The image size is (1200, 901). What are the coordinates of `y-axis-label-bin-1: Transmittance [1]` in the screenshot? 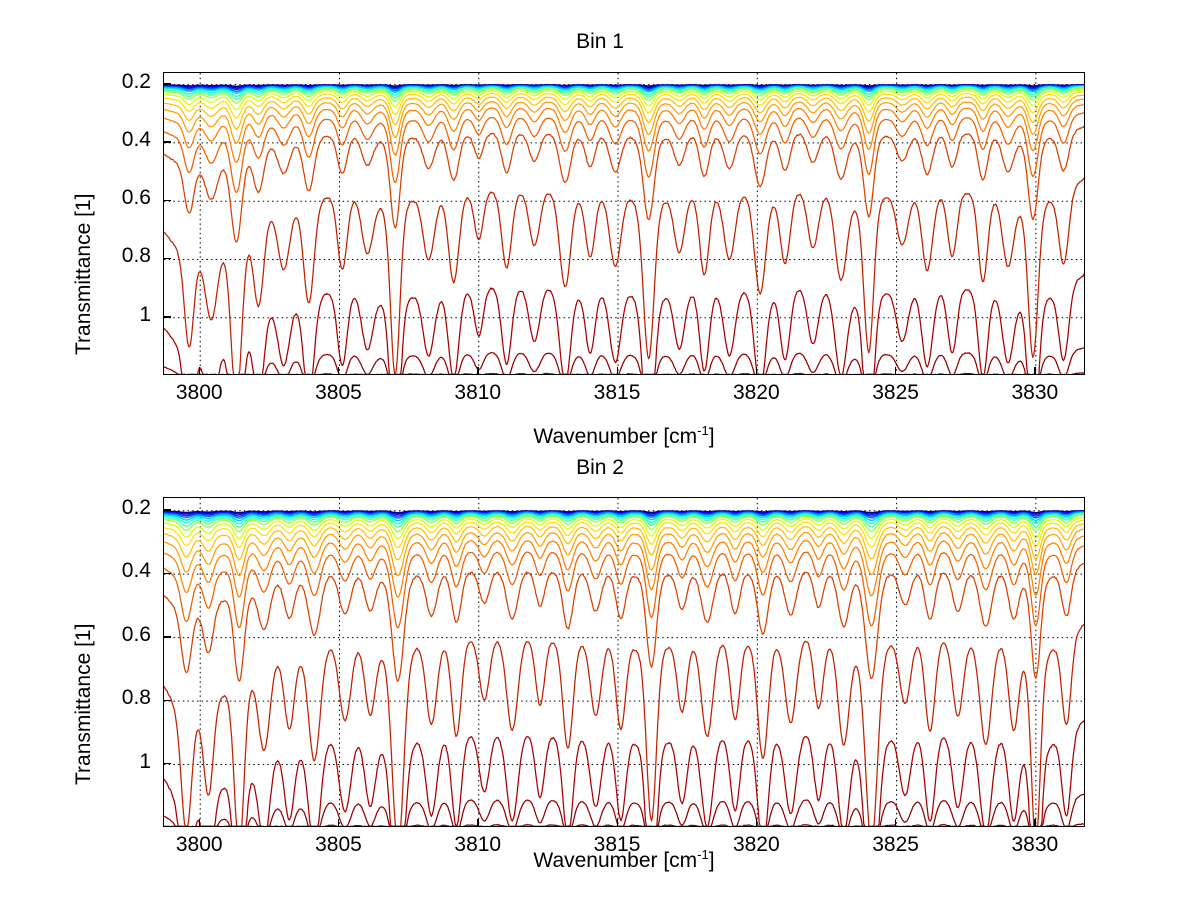 It's located at (83, 274).